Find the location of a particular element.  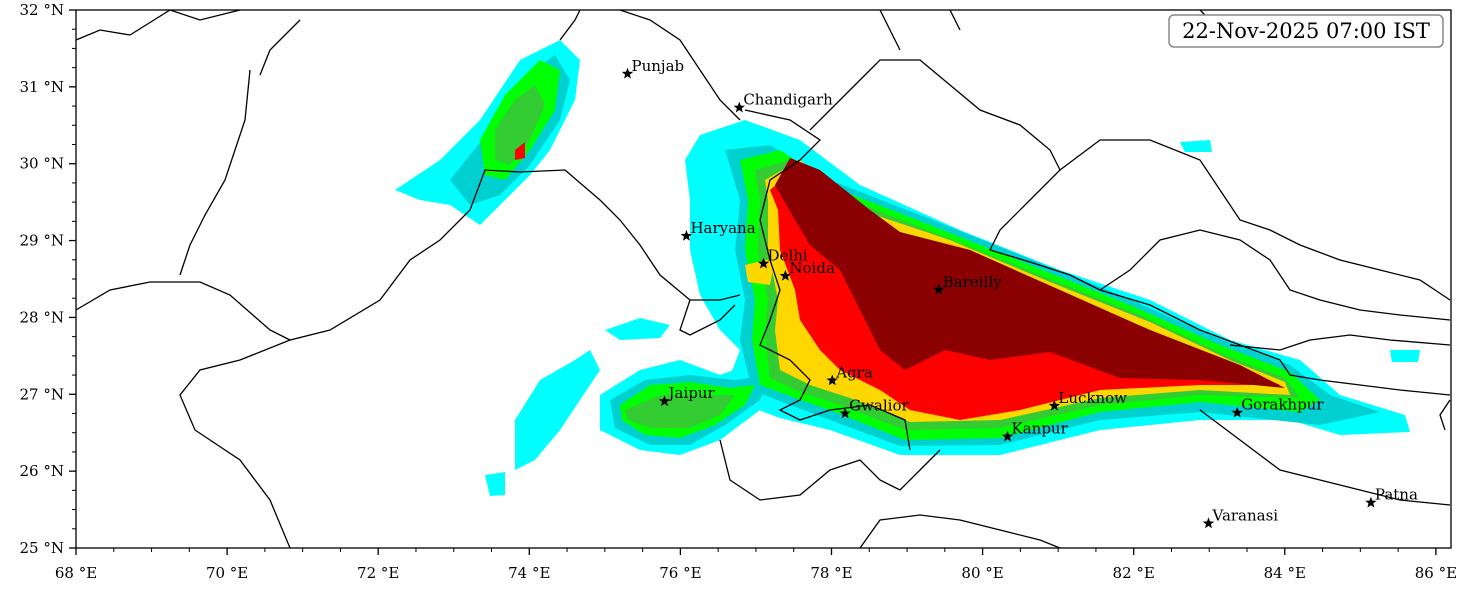

city-label: Haryana is located at coordinates (722, 228).